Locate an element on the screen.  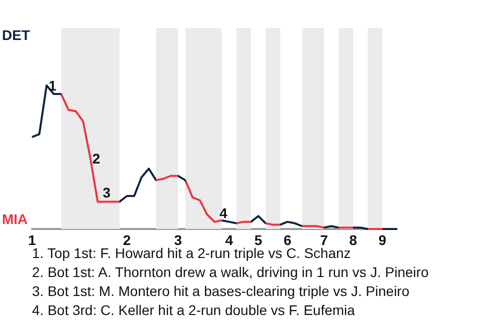
annotation: 2 is located at coordinates (96, 158).